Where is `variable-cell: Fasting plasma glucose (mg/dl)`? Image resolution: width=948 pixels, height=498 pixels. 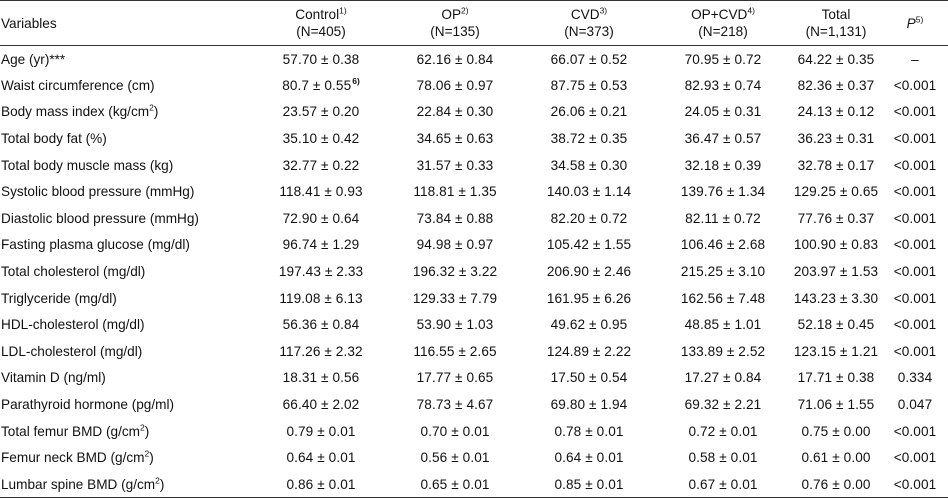 variable-cell: Fasting plasma glucose (mg/dl) is located at coordinates (127, 245).